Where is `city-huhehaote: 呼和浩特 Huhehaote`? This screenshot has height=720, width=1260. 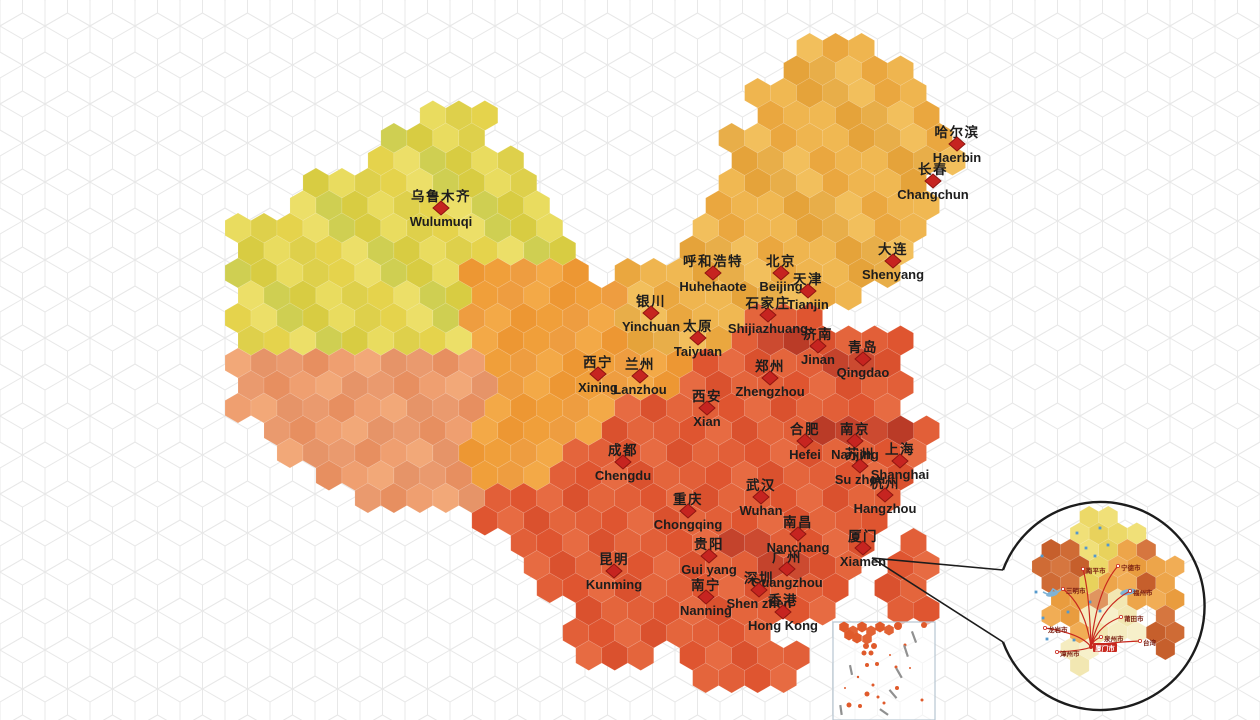 city-huhehaote: 呼和浩特 Huhehaote is located at coordinates (712, 273).